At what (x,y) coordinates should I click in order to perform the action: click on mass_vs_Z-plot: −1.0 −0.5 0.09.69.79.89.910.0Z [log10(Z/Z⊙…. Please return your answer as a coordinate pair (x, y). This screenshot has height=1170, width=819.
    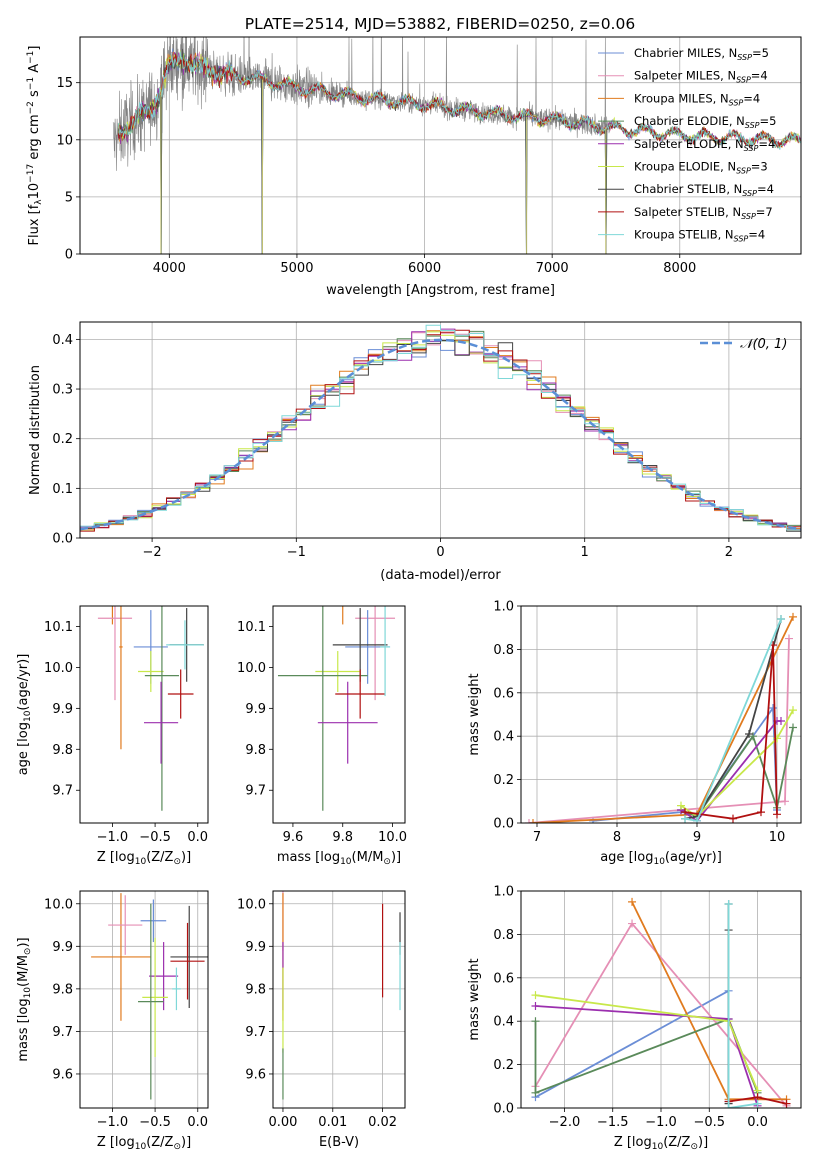
    Looking at the image, I should click on (112, 1021).